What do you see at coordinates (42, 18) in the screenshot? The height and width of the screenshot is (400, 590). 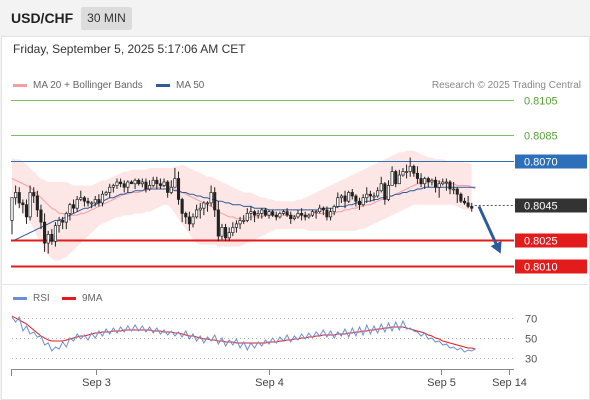 I see `symbol-title: USD/CHF` at bounding box center [42, 18].